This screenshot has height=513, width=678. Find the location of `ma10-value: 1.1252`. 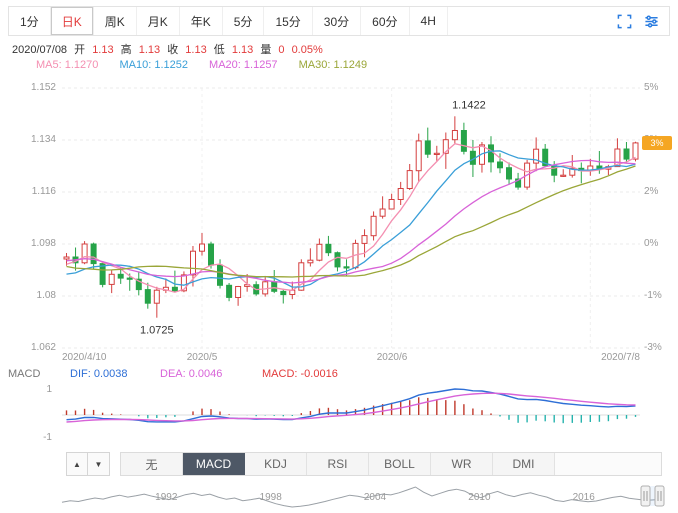

ma10-value: 1.1252 is located at coordinates (171, 65).